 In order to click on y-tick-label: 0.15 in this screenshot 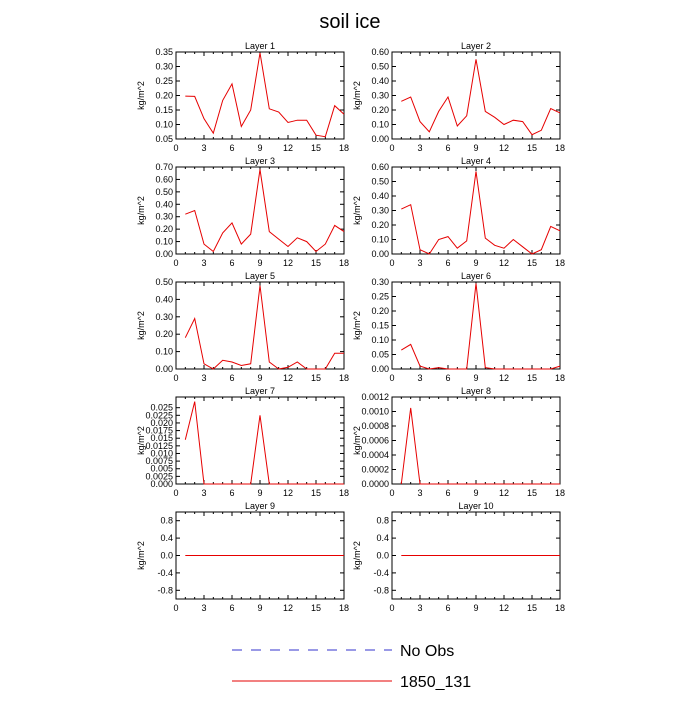, I will do `click(164, 110)`.